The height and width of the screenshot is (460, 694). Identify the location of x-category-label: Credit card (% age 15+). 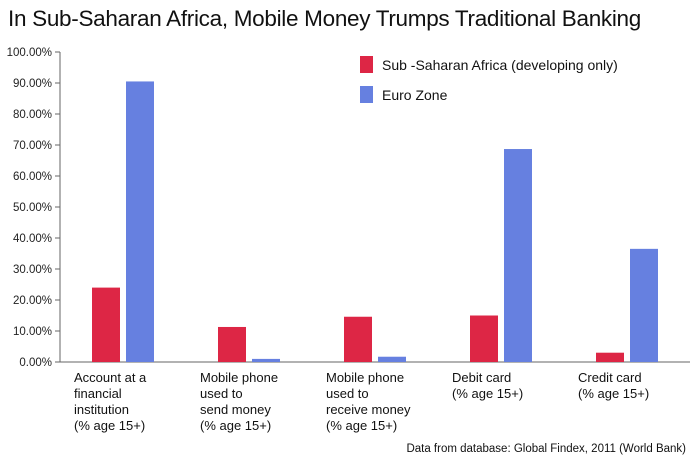
(613, 385).